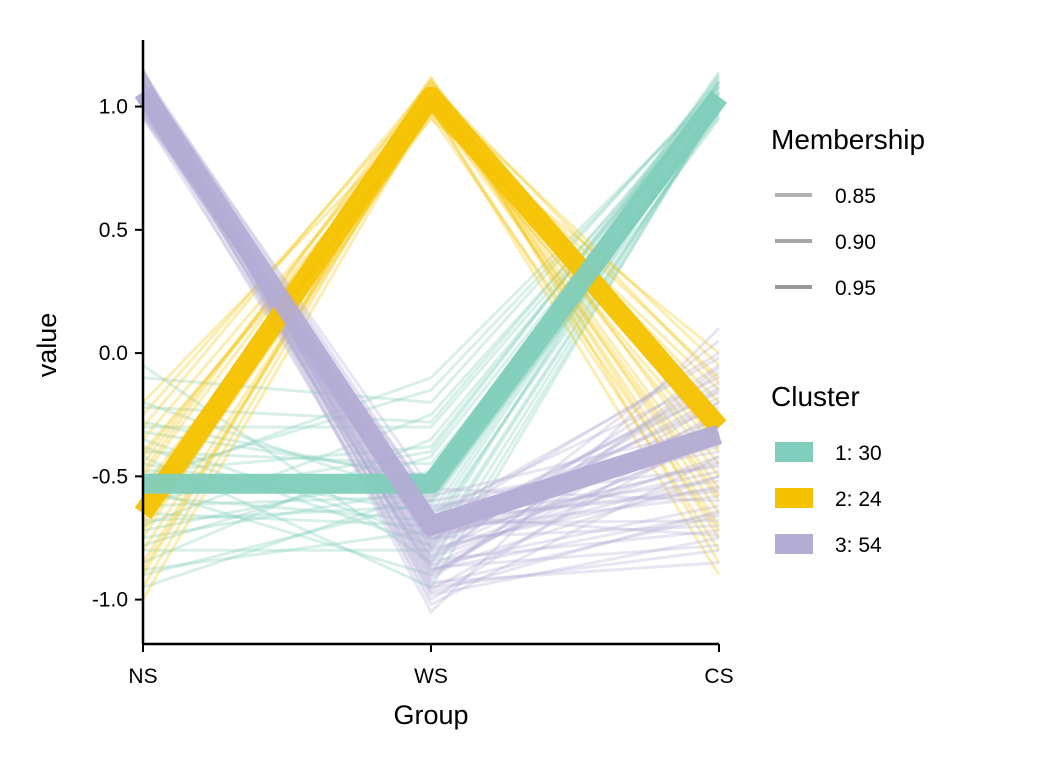  Describe the element at coordinates (815, 396) in the screenshot. I see `cluster-legend-title: Cluster` at that location.